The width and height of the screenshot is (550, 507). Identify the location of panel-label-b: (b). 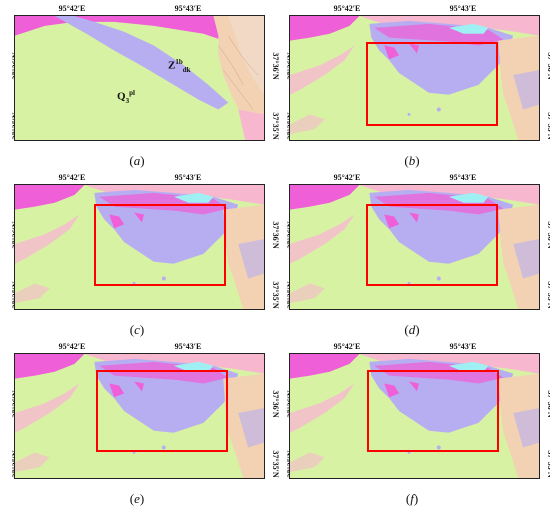
(412, 160).